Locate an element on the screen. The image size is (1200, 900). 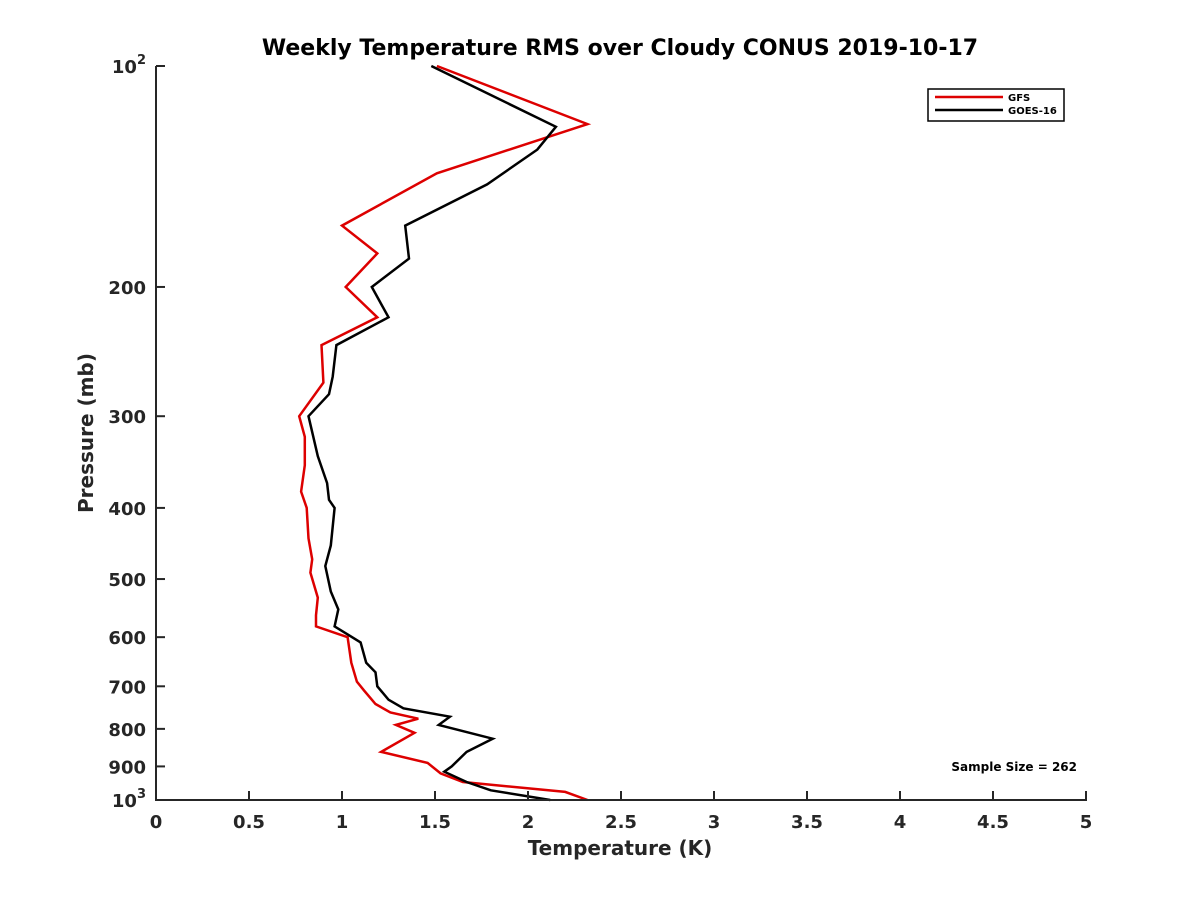
x-tick-label-4: 2 is located at coordinates (528, 822).